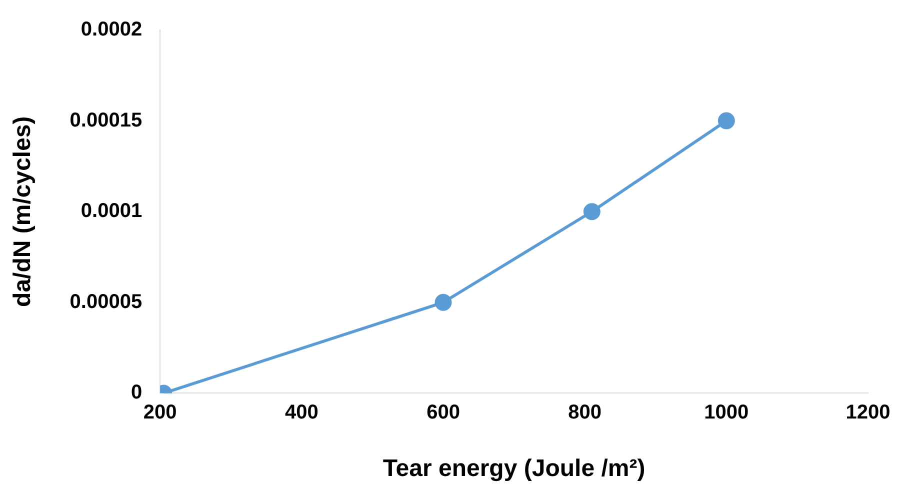  I want to click on y-tick-label: 0.00015, so click(106, 120).